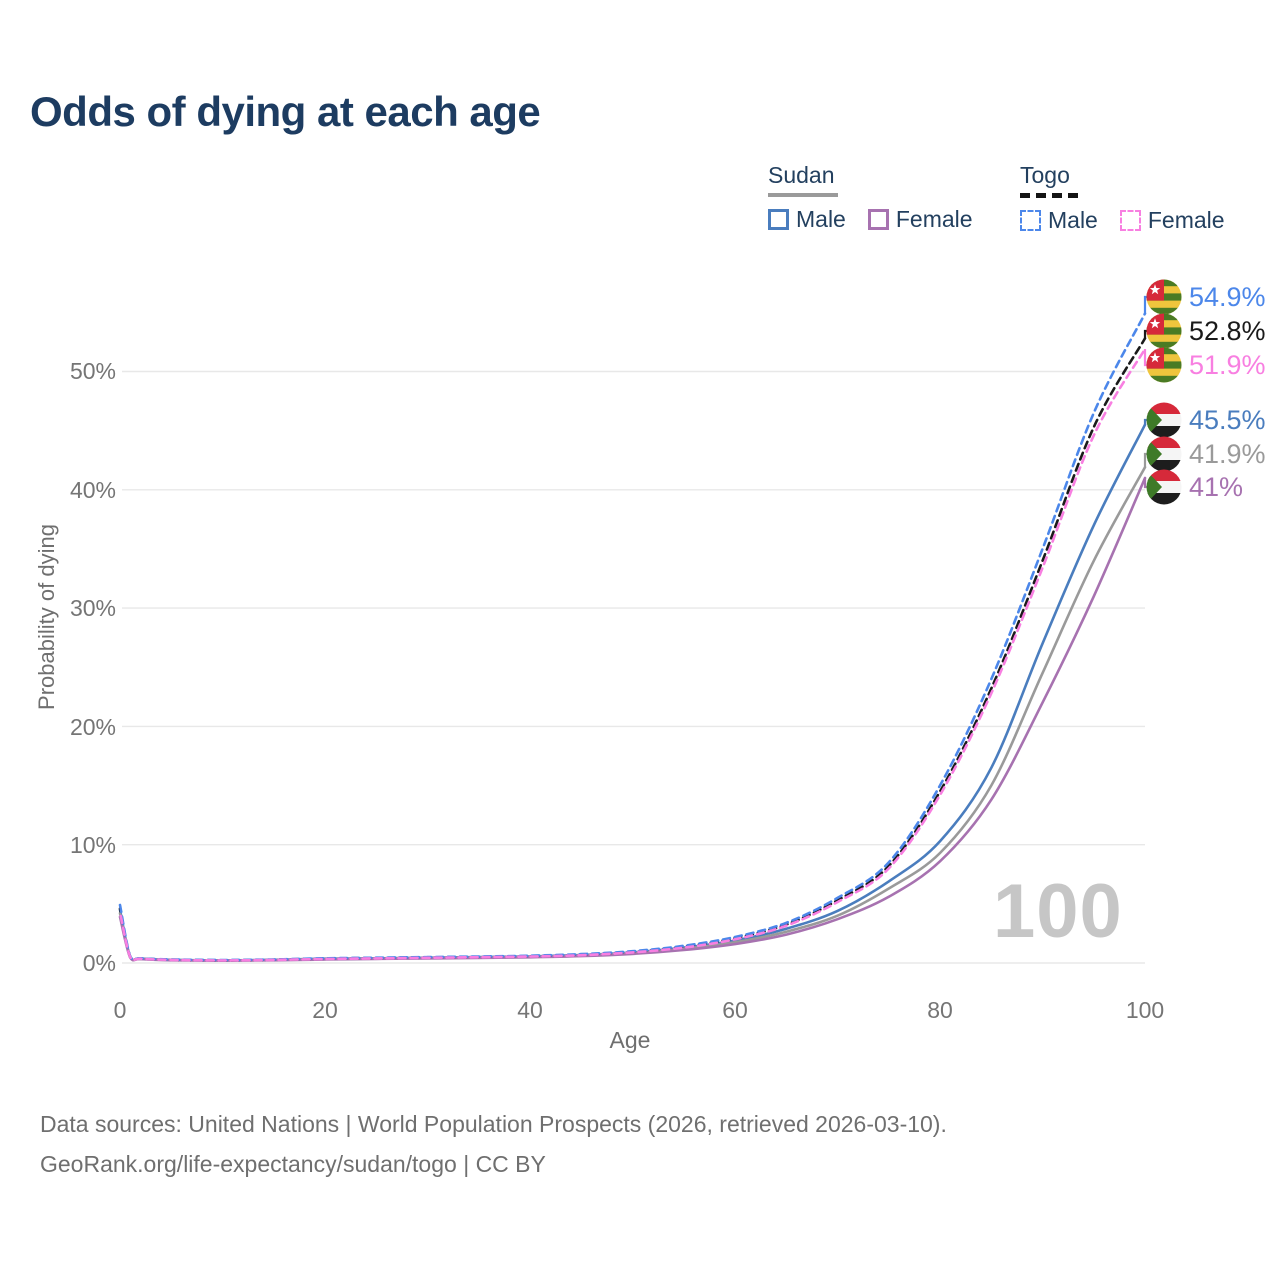 The image size is (1280, 1280). What do you see at coordinates (325, 1010) in the screenshot?
I see `x-tick-20: 20` at bounding box center [325, 1010].